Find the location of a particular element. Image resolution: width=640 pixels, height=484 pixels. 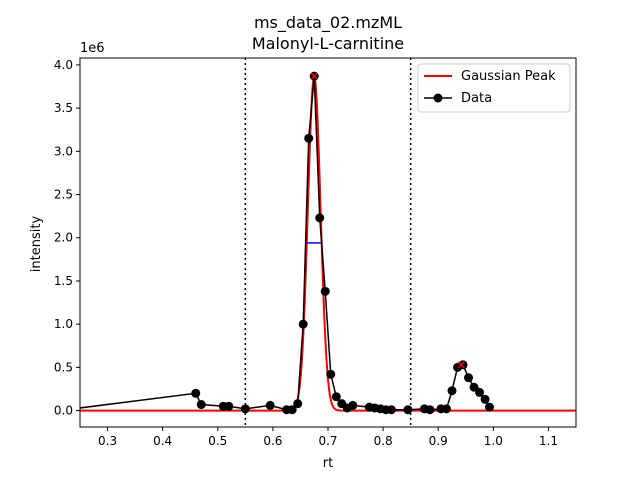

x-tick-label: 0.8 is located at coordinates (383, 441).